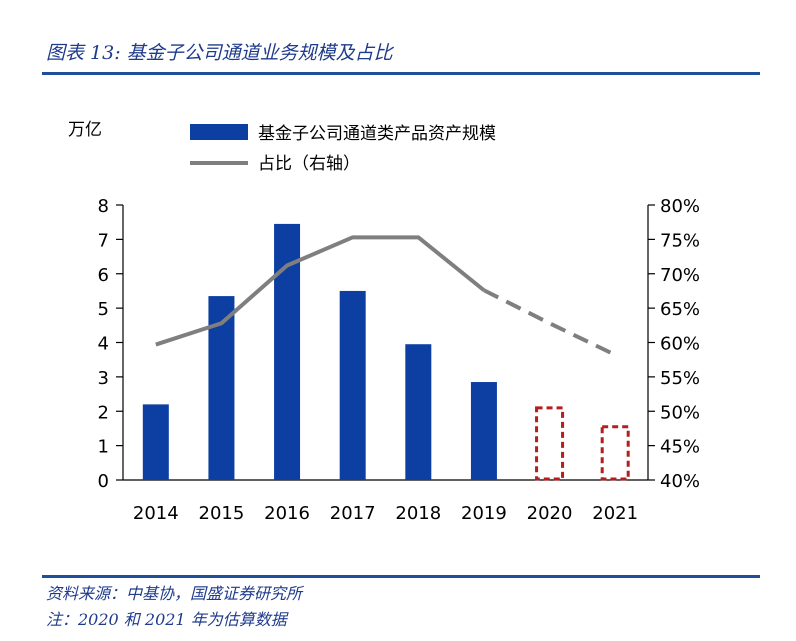 This screenshot has height=641, width=796. What do you see at coordinates (85, 130) in the screenshot?
I see `y-unit-label: 万亿` at bounding box center [85, 130].